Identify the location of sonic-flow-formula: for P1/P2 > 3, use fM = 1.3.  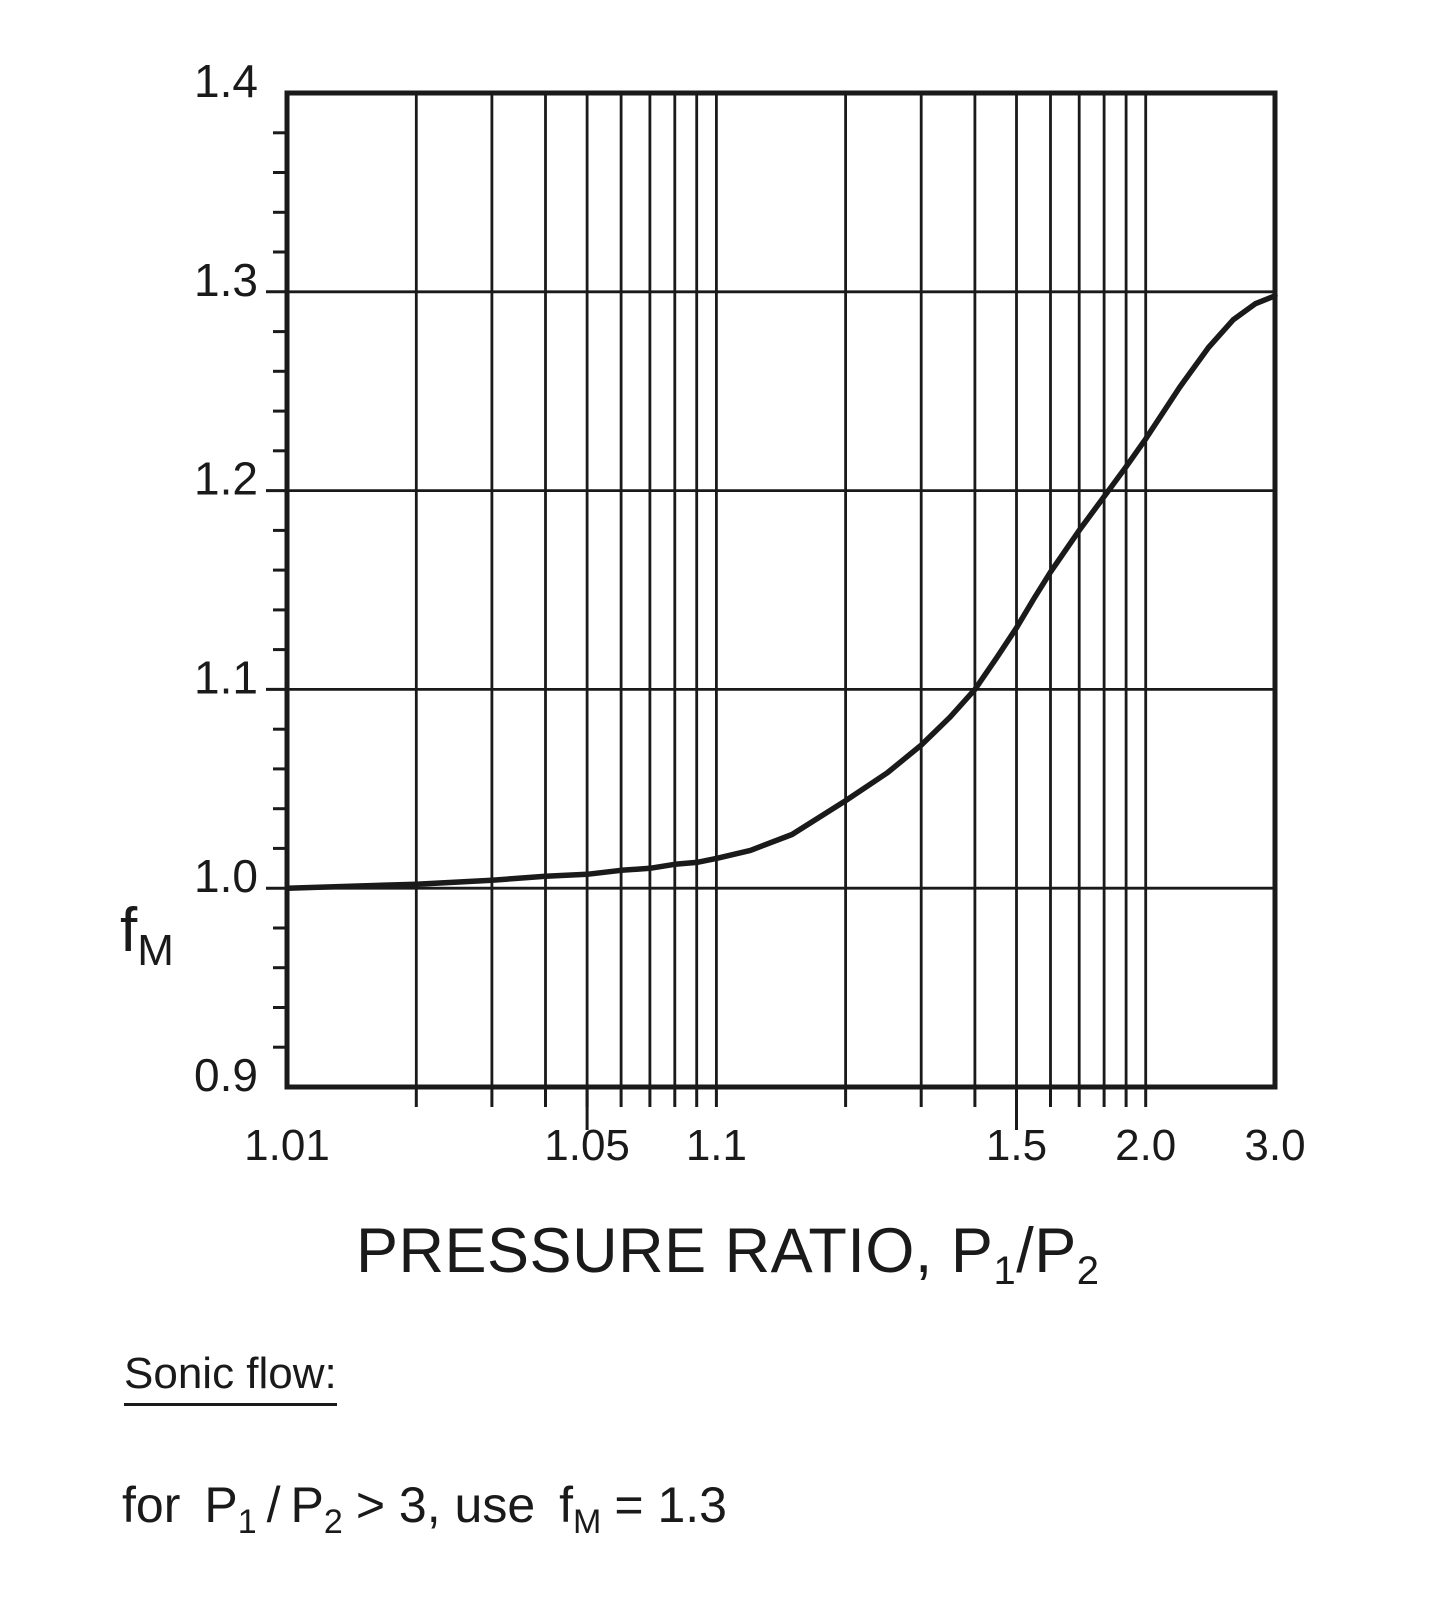
(424, 1509).